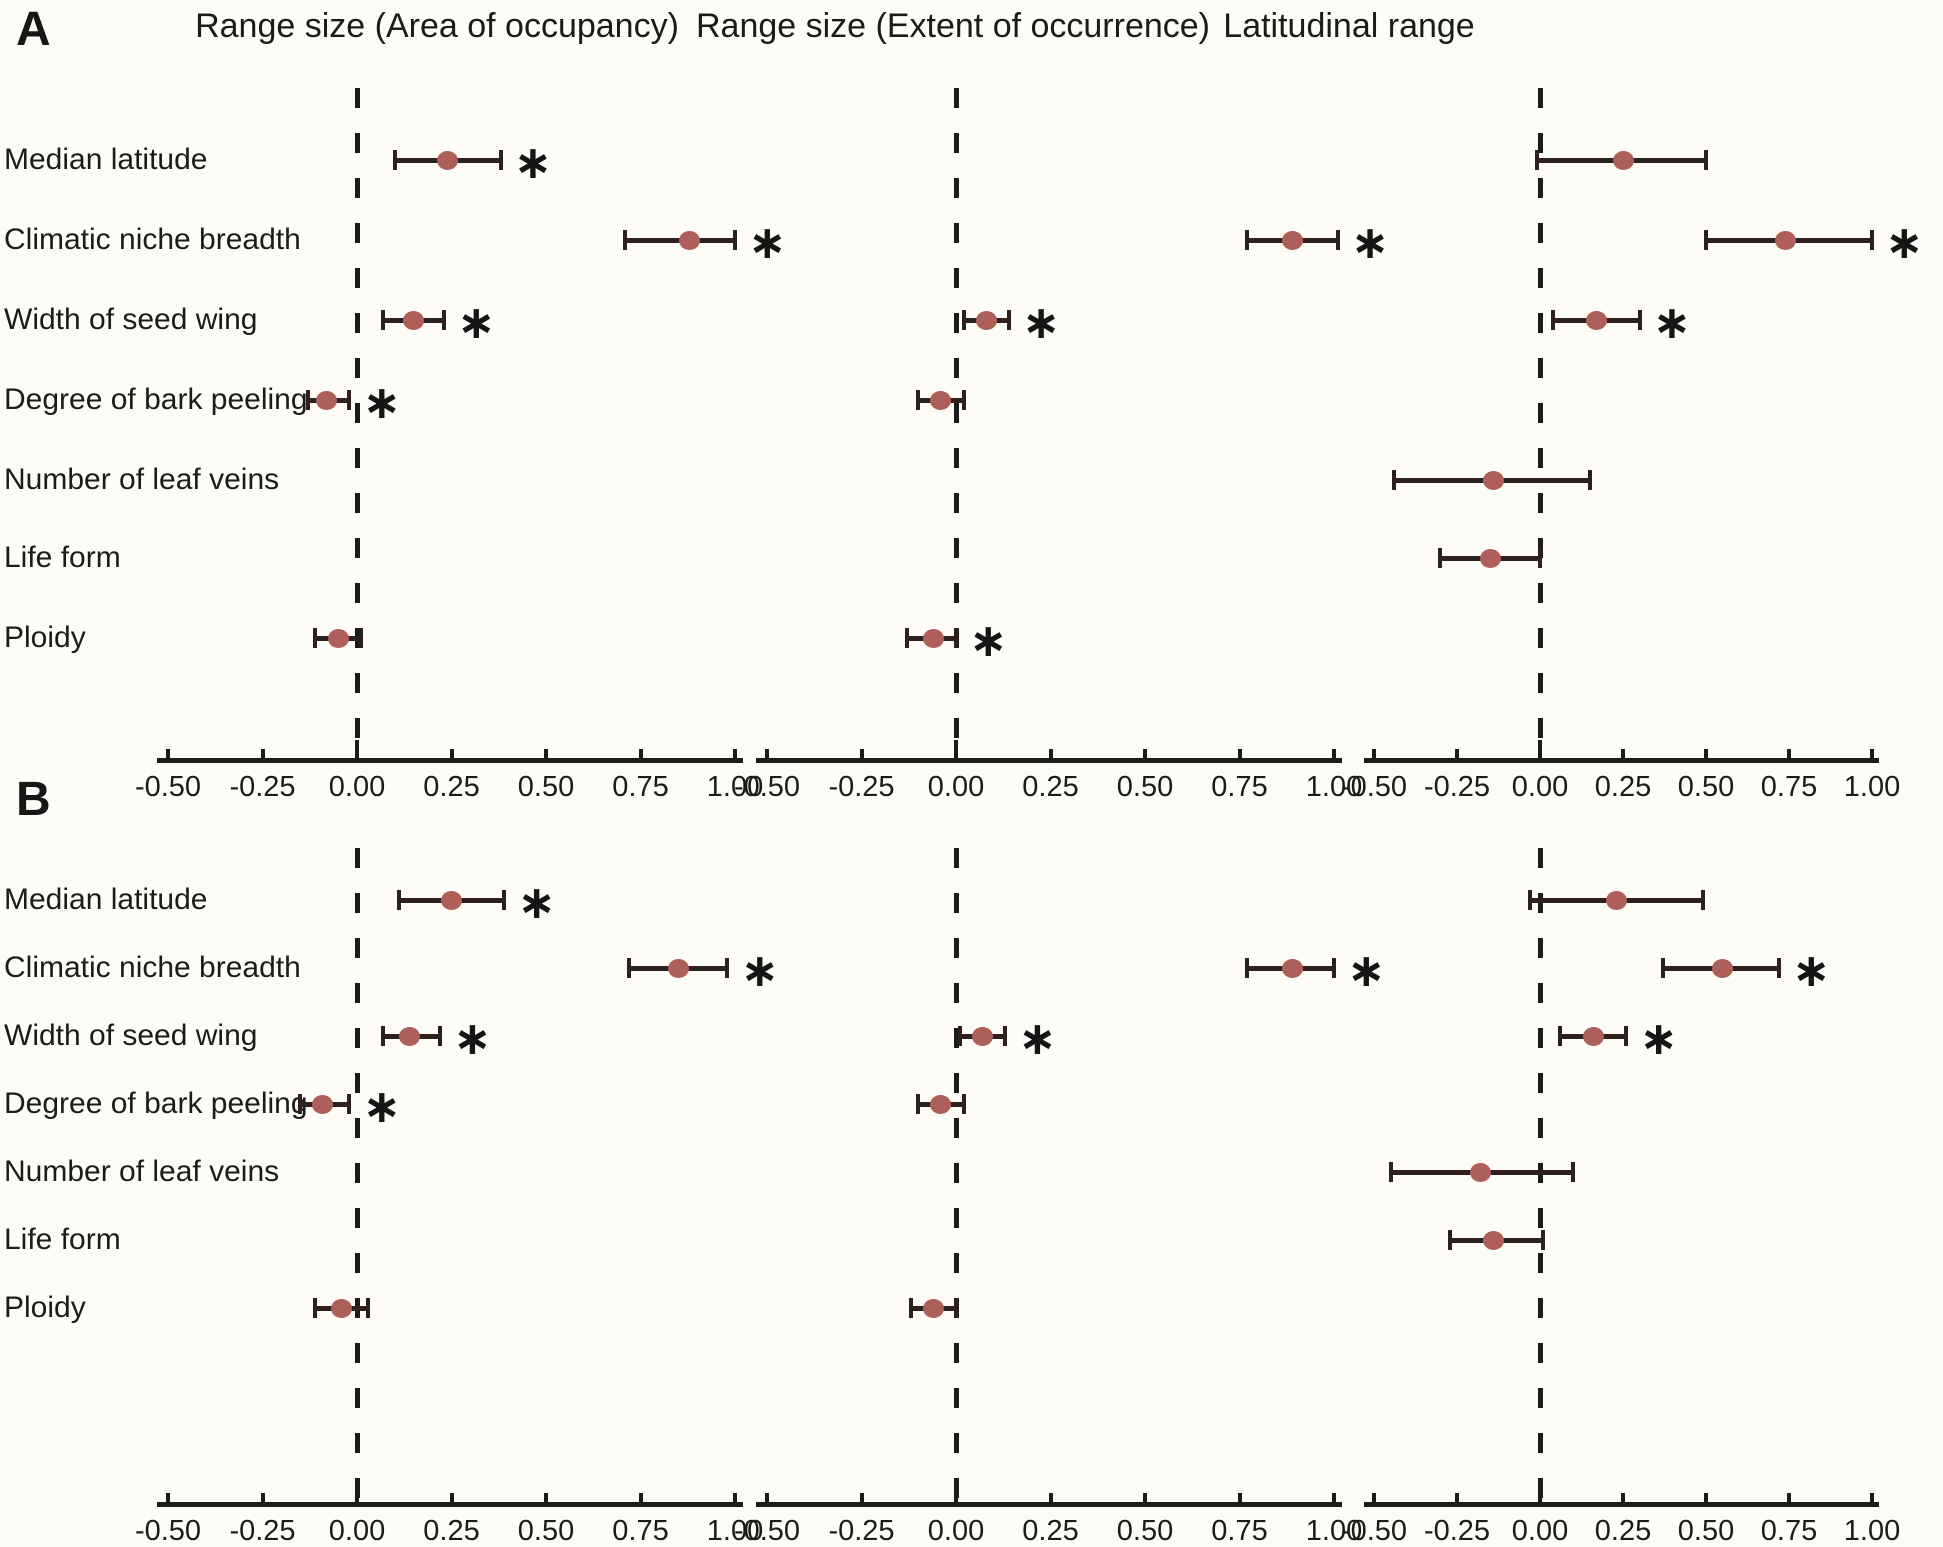  Describe the element at coordinates (131, 1035) in the screenshot. I see `row-label: Width of seed wing` at that location.